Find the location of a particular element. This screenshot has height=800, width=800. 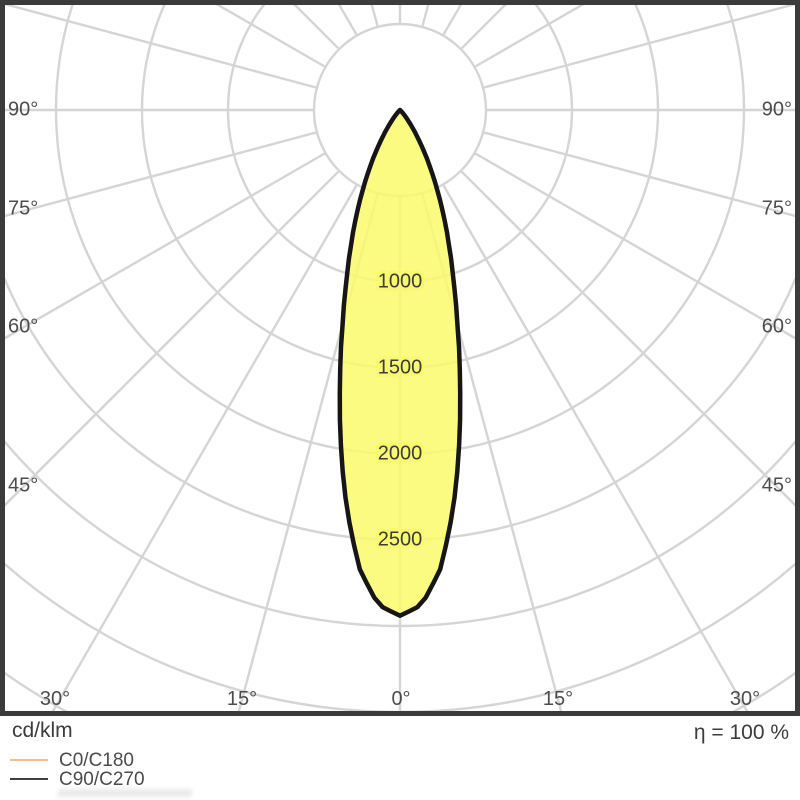

angle-label-right: 90° is located at coordinates (777, 109).